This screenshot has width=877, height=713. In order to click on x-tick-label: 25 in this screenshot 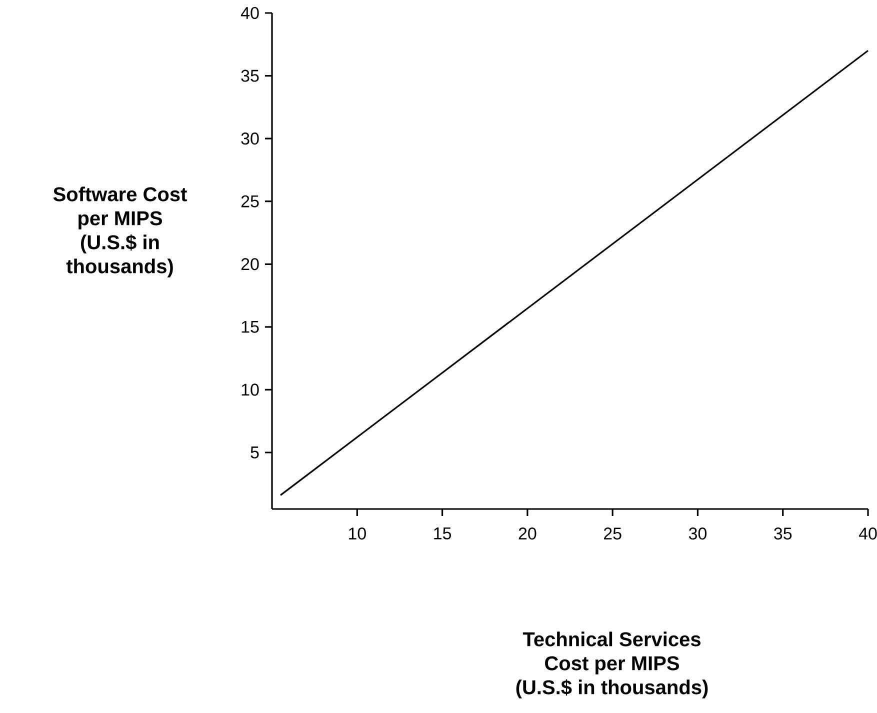, I will do `click(613, 534)`.